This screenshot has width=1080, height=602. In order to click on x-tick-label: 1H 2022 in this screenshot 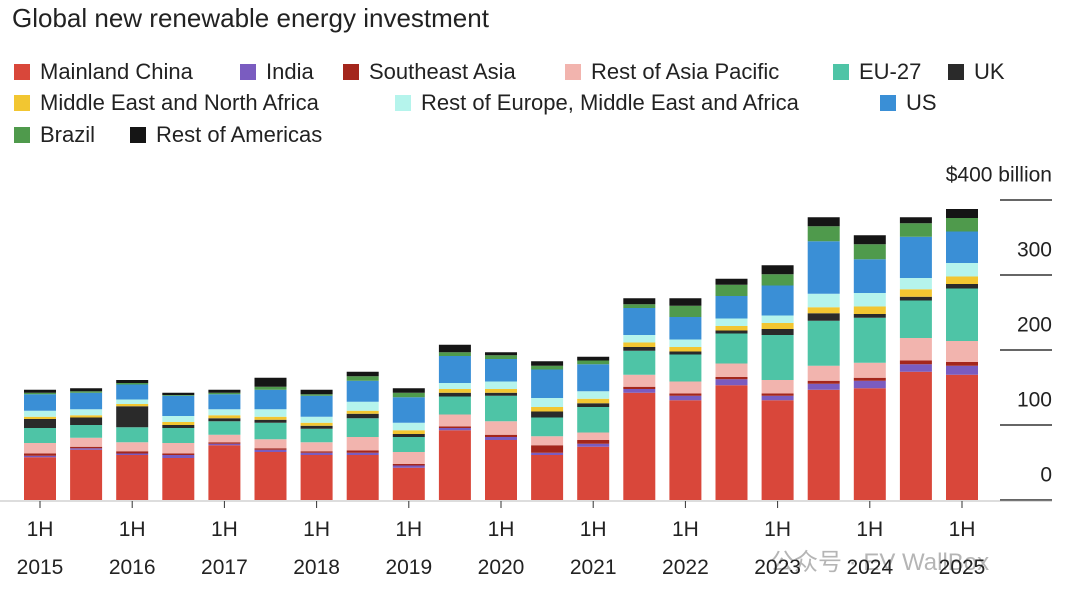, I will do `click(685, 548)`.